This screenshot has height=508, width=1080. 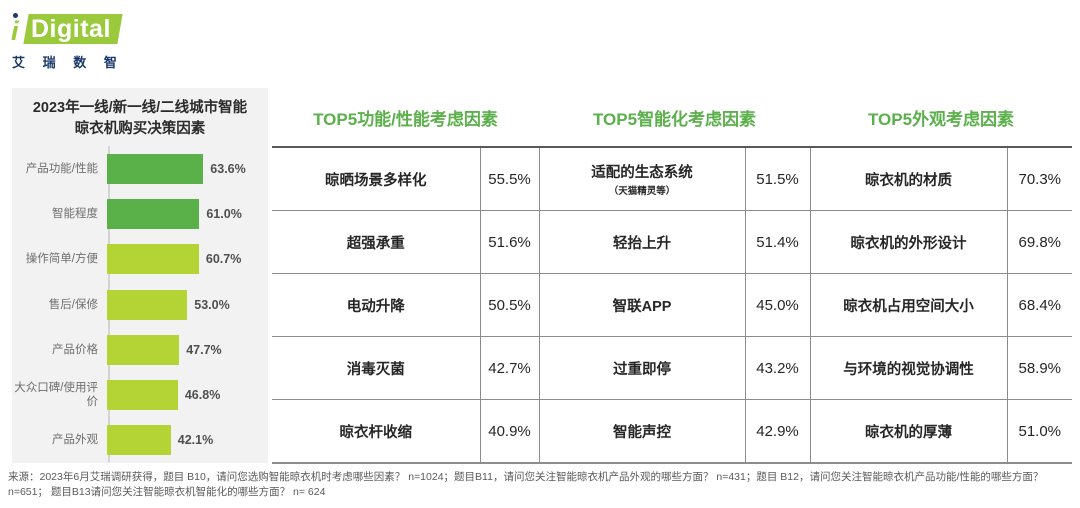 What do you see at coordinates (187, 214) in the screenshot?
I see `chart-bar-wrap: 61.0%` at bounding box center [187, 214].